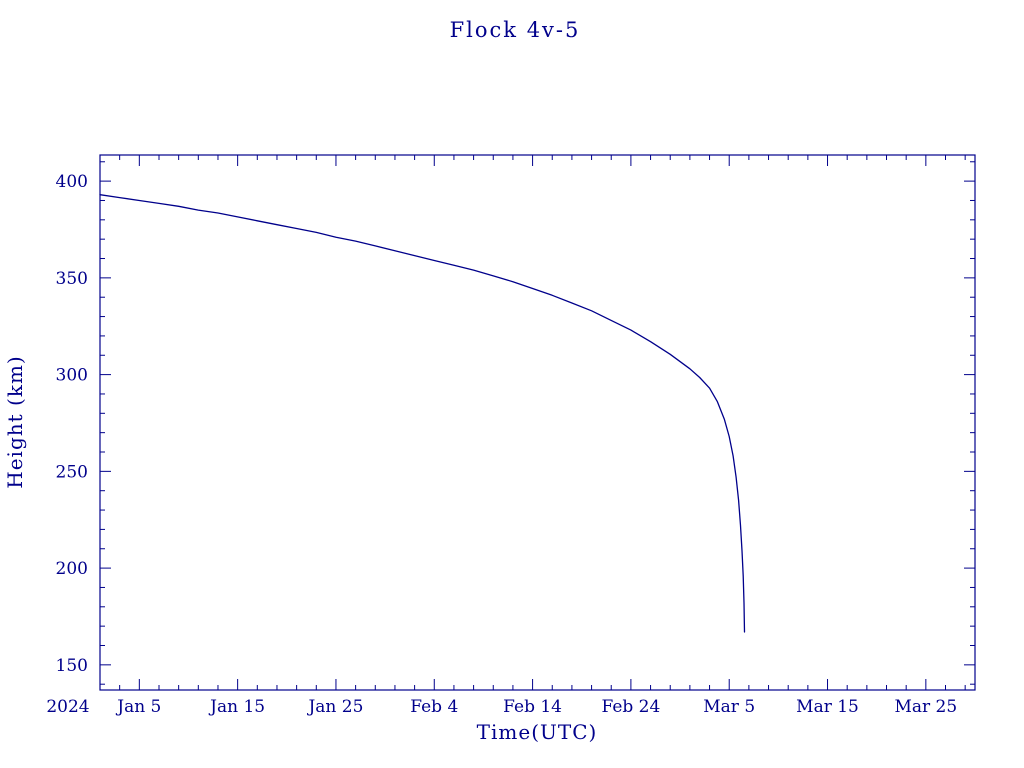 The image size is (1024, 768). What do you see at coordinates (827, 707) in the screenshot?
I see `x-tick-label: Mar 15` at bounding box center [827, 707].